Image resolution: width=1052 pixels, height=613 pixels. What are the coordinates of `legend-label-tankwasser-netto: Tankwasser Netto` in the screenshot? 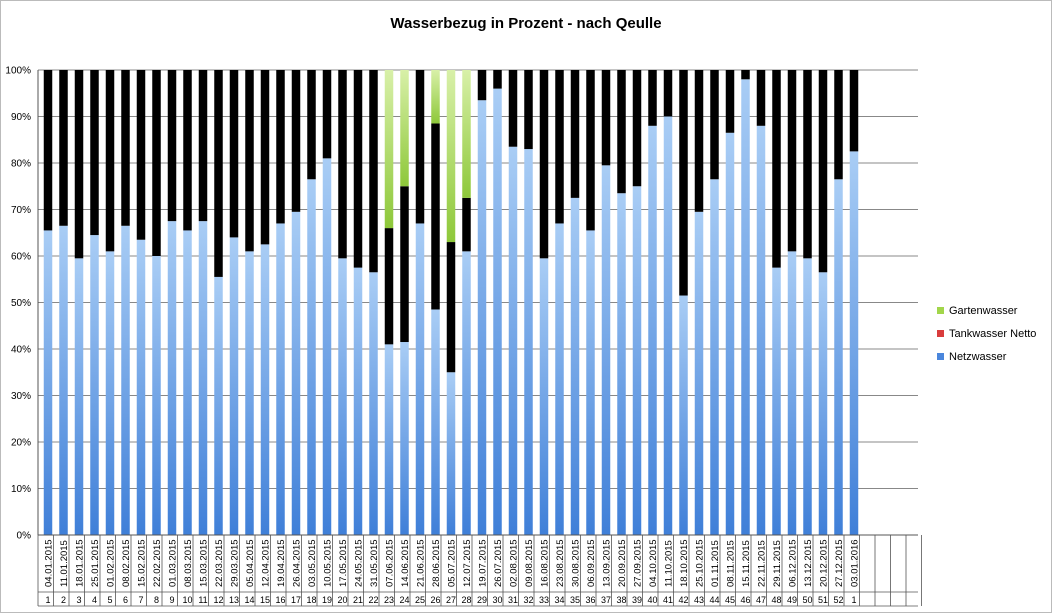 It's located at (992, 334).